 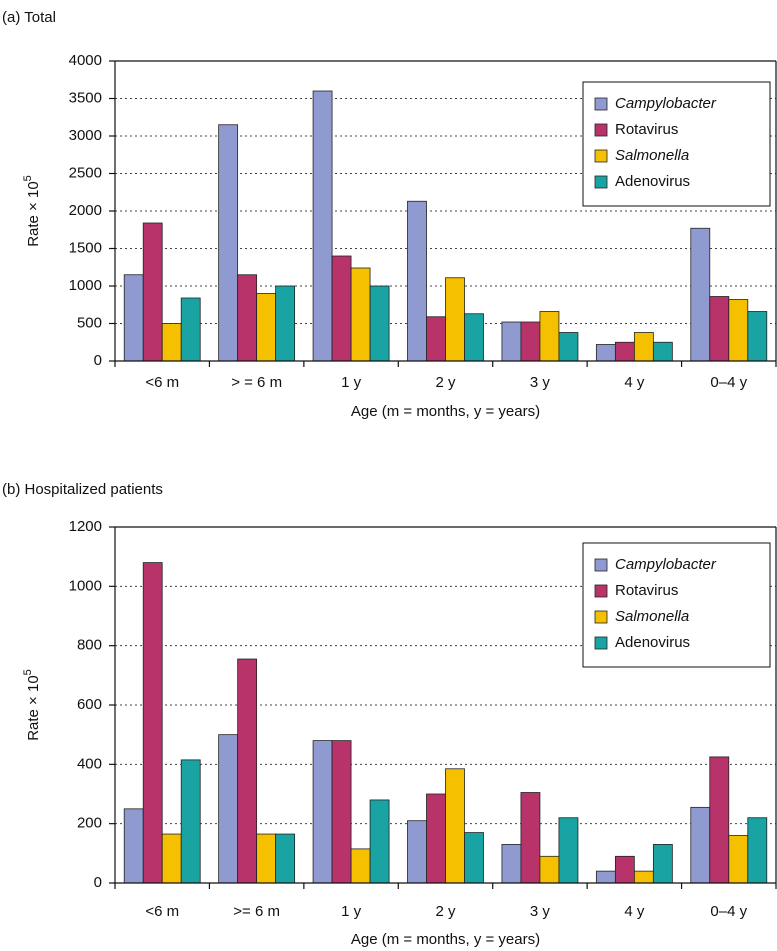 I want to click on y-tick-label: 3000, so click(x=85, y=135).